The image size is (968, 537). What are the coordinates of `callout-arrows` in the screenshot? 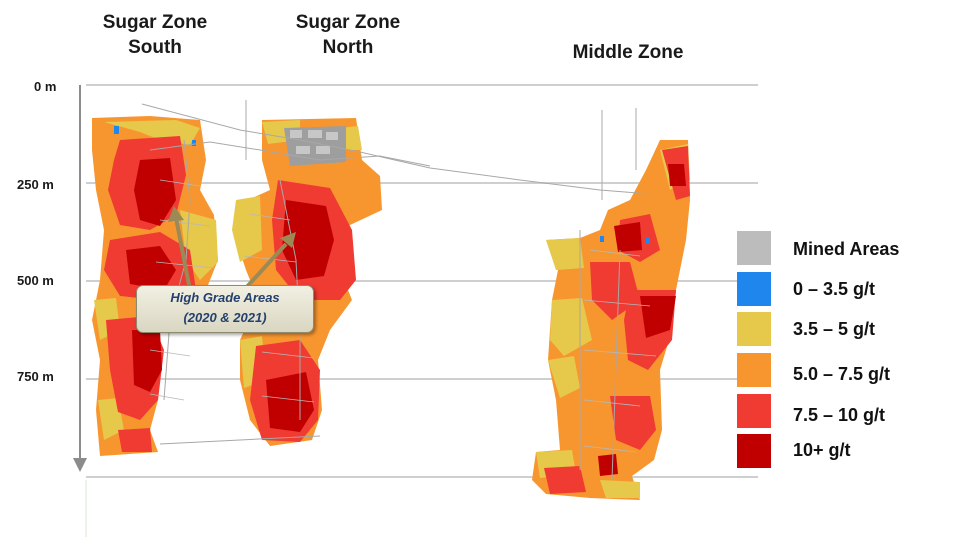 It's located at (232, 249).